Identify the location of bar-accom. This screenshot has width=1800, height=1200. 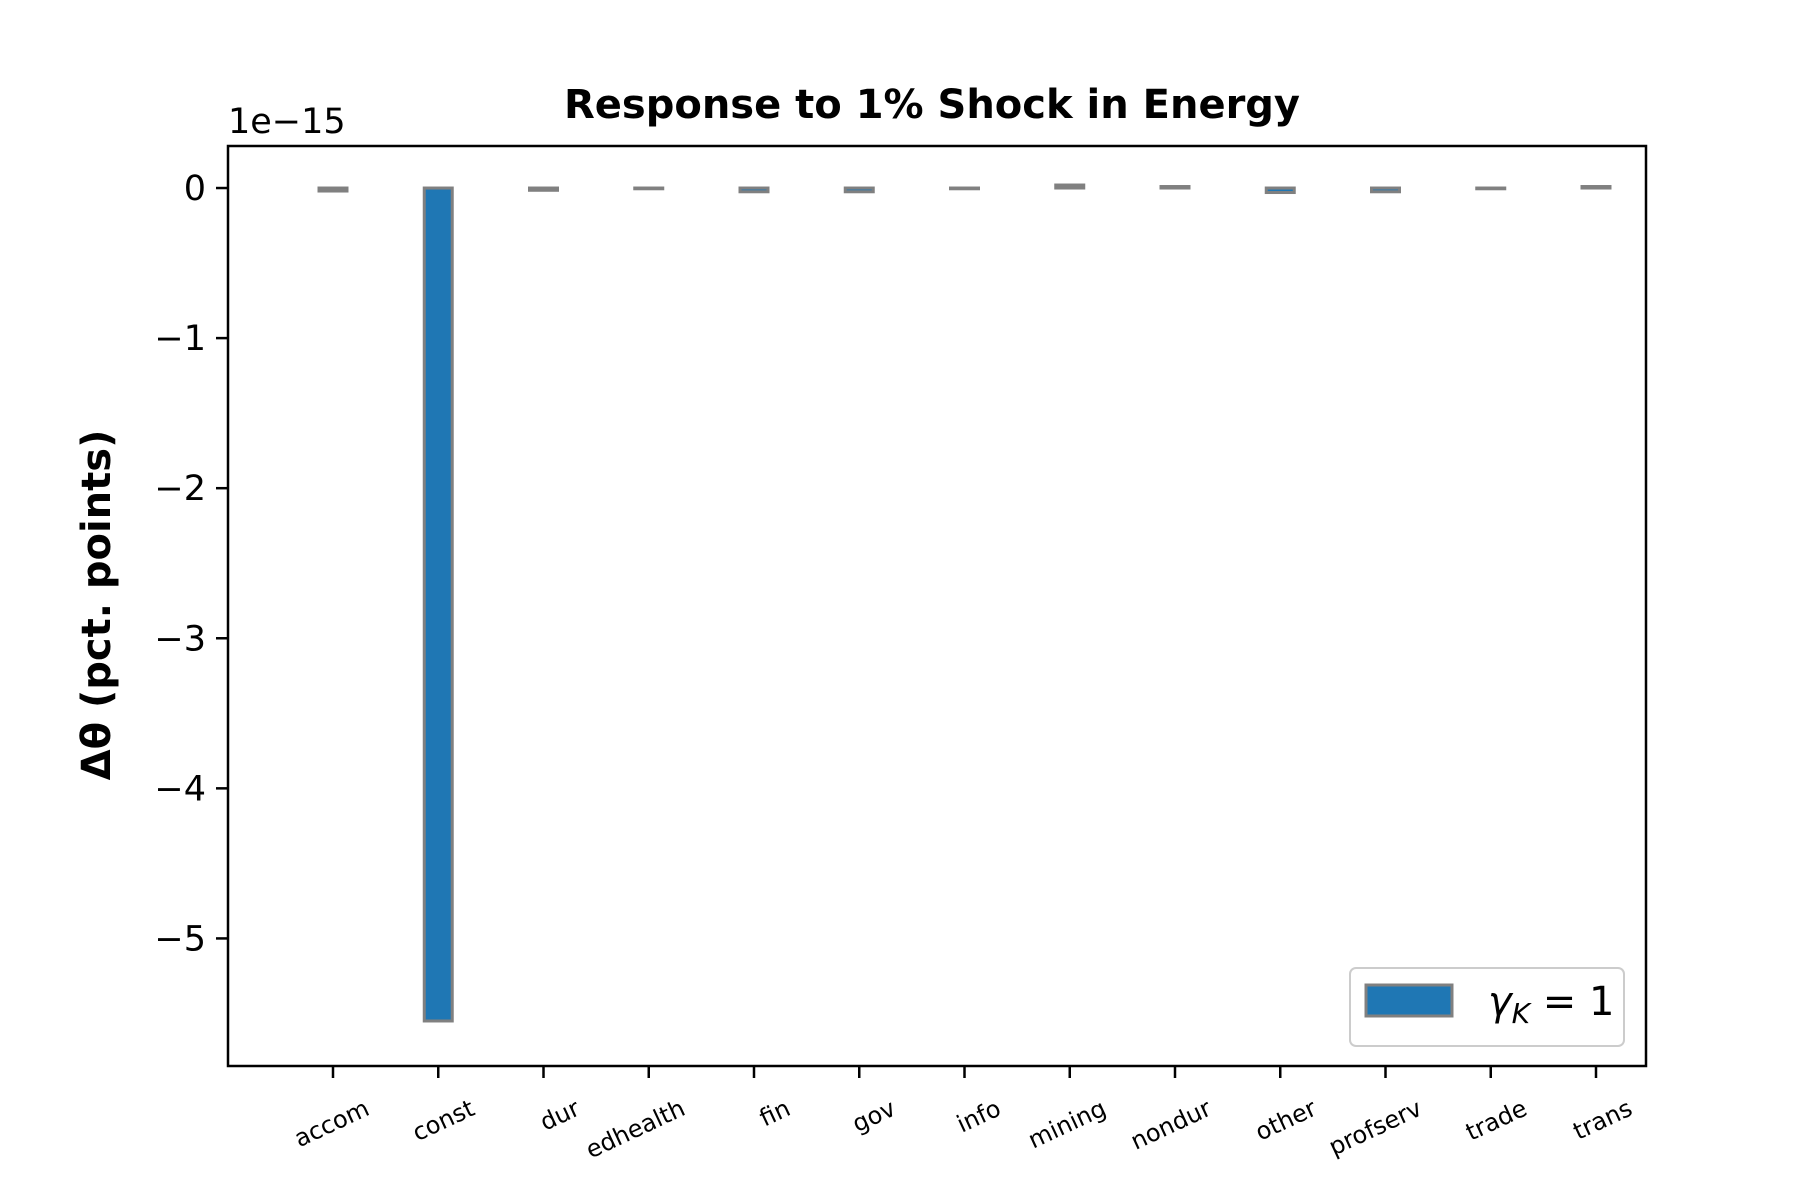
(333, 189).